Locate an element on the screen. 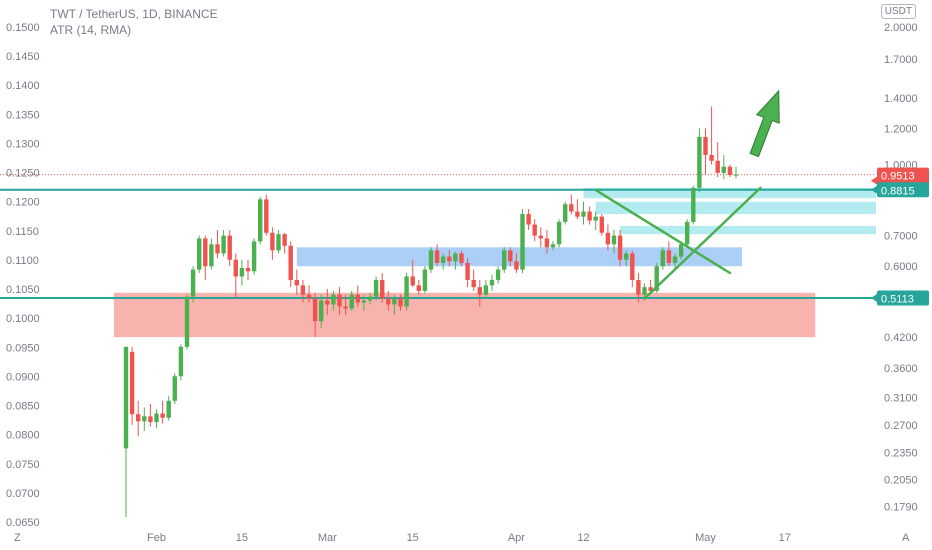 The height and width of the screenshot is (550, 932). right-axis-tick: 0.3600 is located at coordinates (901, 369).